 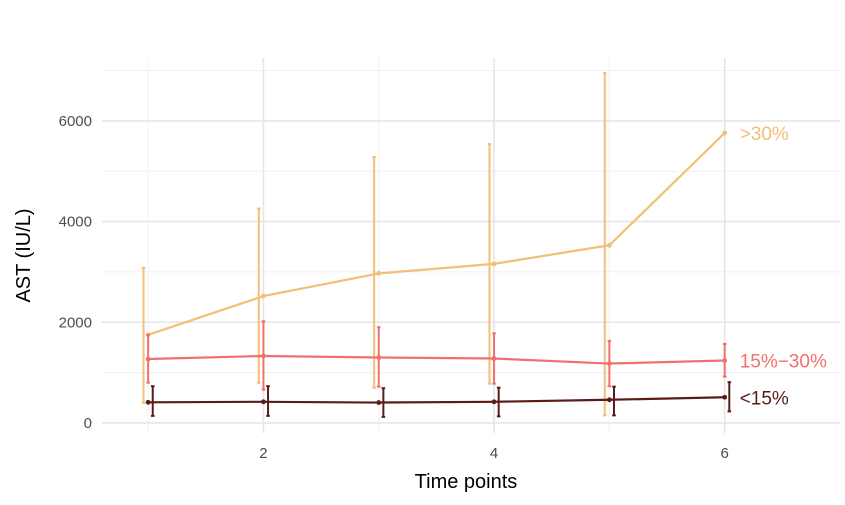 What do you see at coordinates (88, 423) in the screenshot?
I see `y-tick-label: 0` at bounding box center [88, 423].